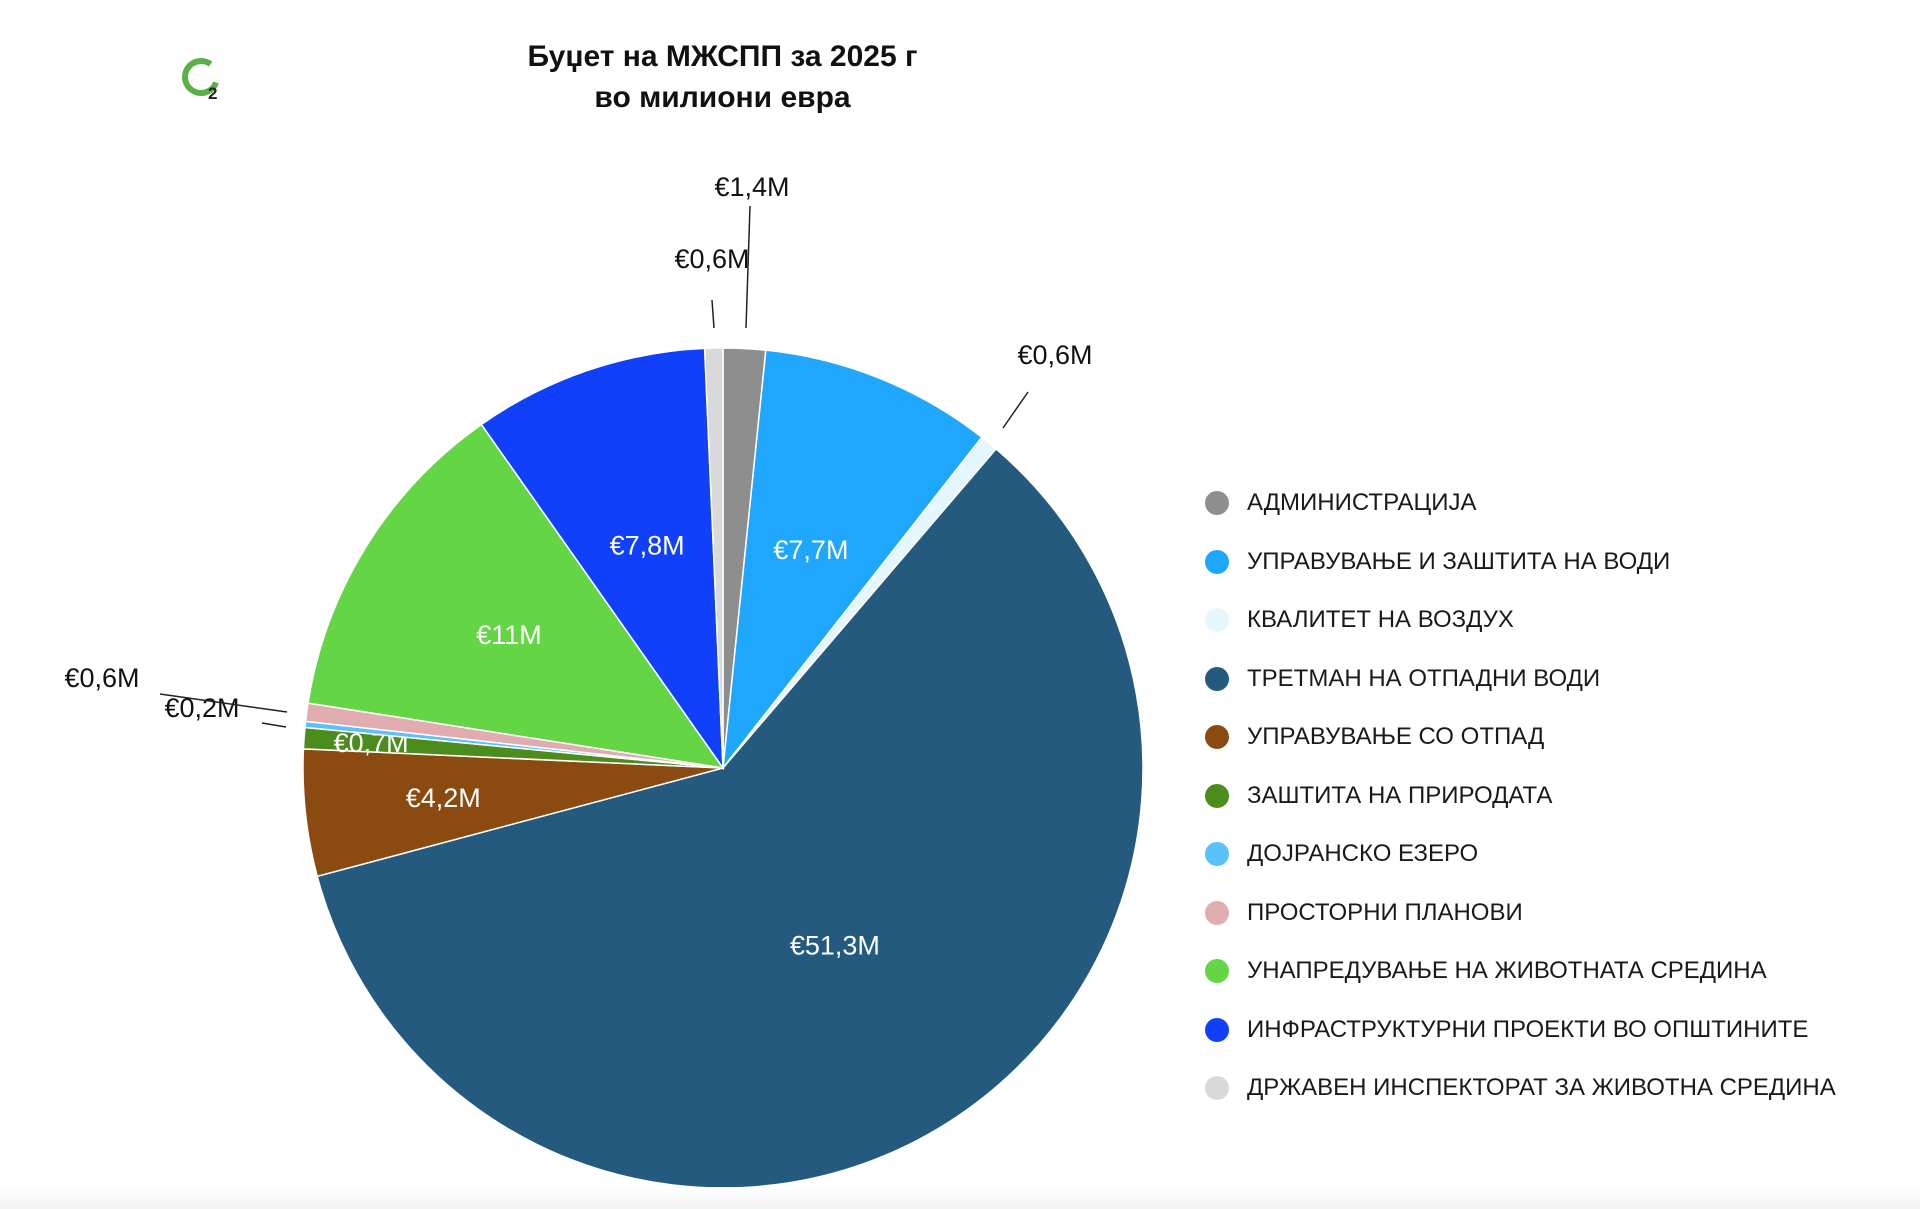  I want to click on legend-label: УПРАВУВАЊЕ СО ОТПАД, so click(1396, 737).